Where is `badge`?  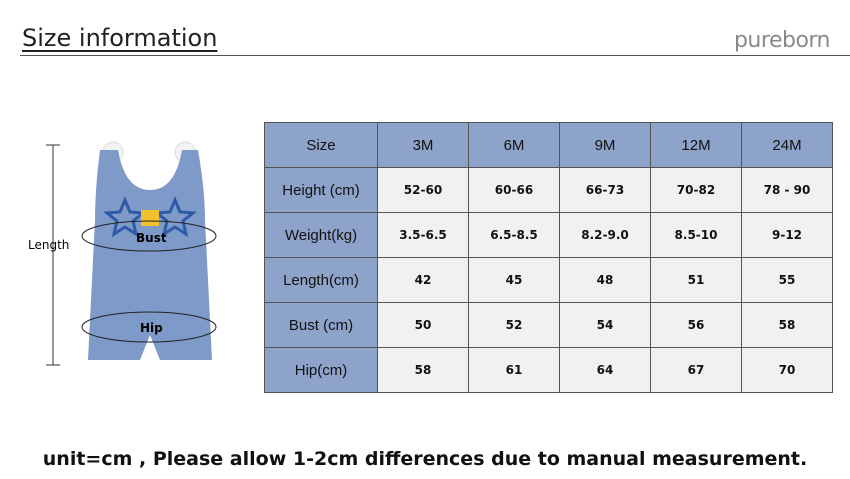 badge is located at coordinates (150, 218).